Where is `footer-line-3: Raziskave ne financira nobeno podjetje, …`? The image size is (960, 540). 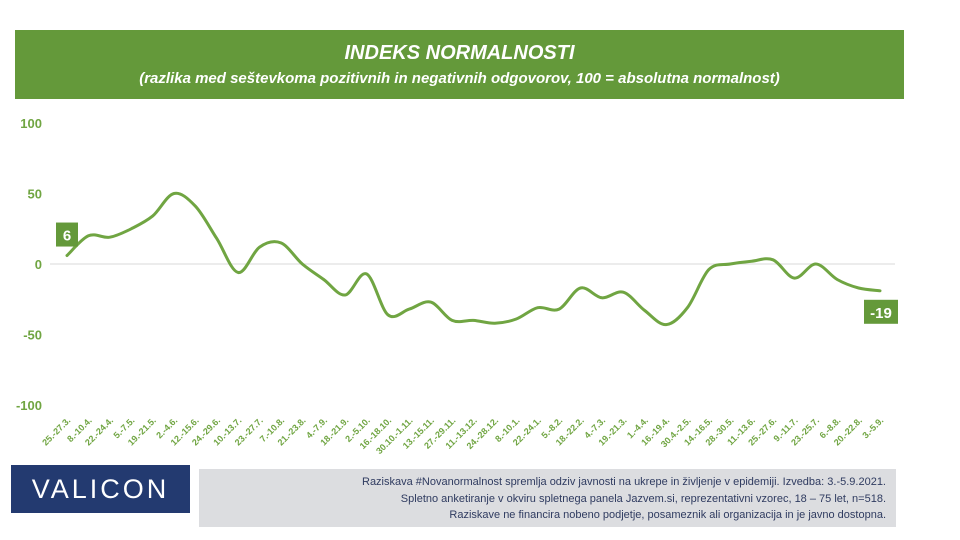
footer-line-3: Raziskave ne financira nobeno podjetje, … is located at coordinates (667, 515).